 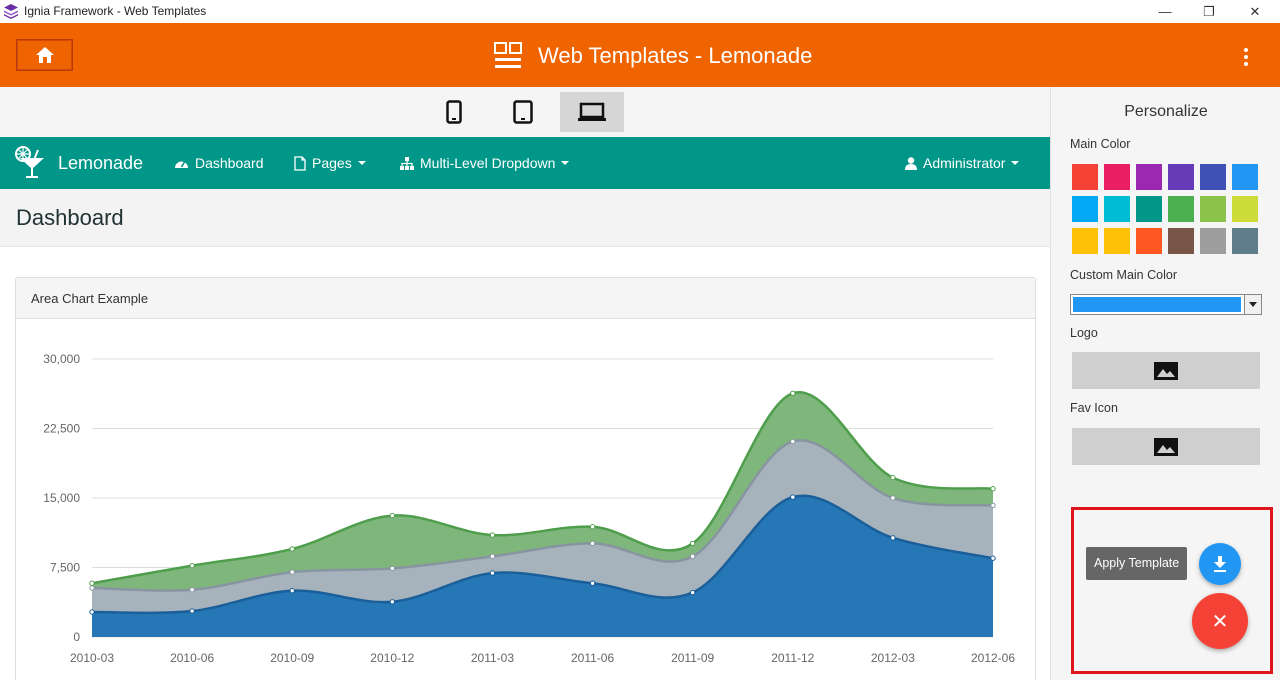 I want to click on y-tick-label: 7,500, so click(x=65, y=568).